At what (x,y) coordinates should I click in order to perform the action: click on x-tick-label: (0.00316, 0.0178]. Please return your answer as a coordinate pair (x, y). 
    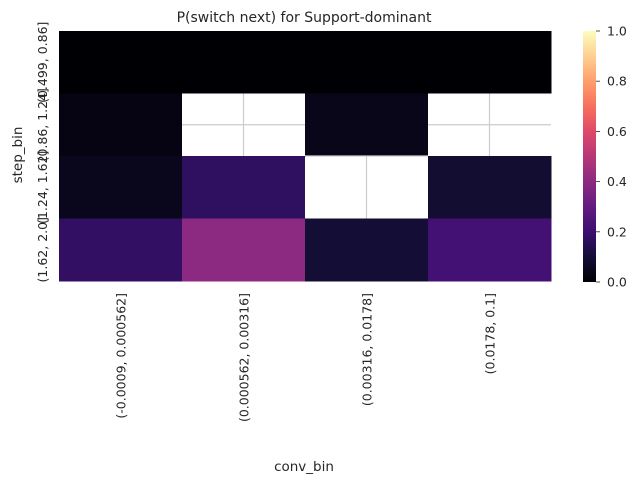
    Looking at the image, I should click on (367, 349).